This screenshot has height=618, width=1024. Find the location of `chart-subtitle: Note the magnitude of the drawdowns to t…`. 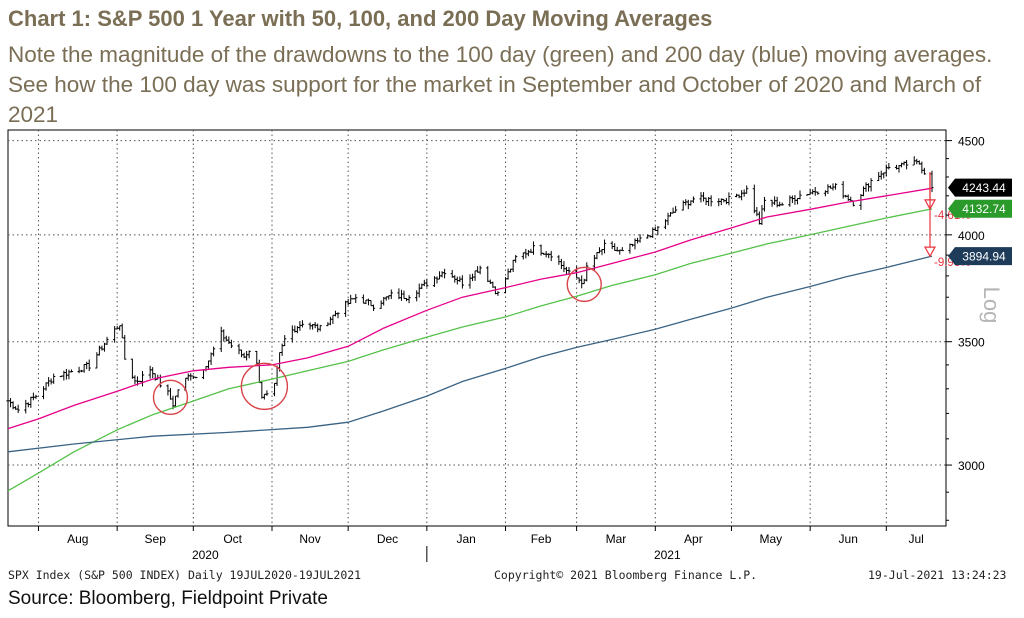

chart-subtitle: Note the magnitude of the drawdowns to t… is located at coordinates (500, 84).